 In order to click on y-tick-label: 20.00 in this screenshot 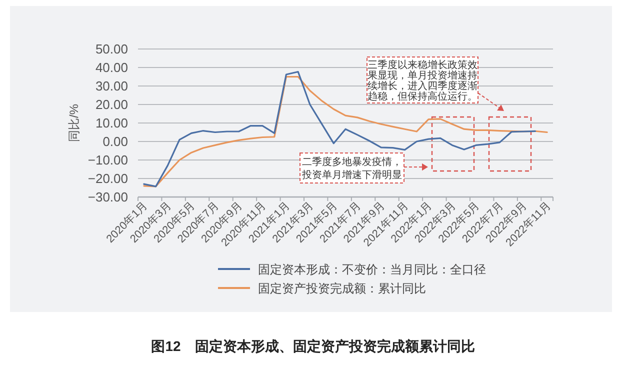, I will do `click(111, 104)`.